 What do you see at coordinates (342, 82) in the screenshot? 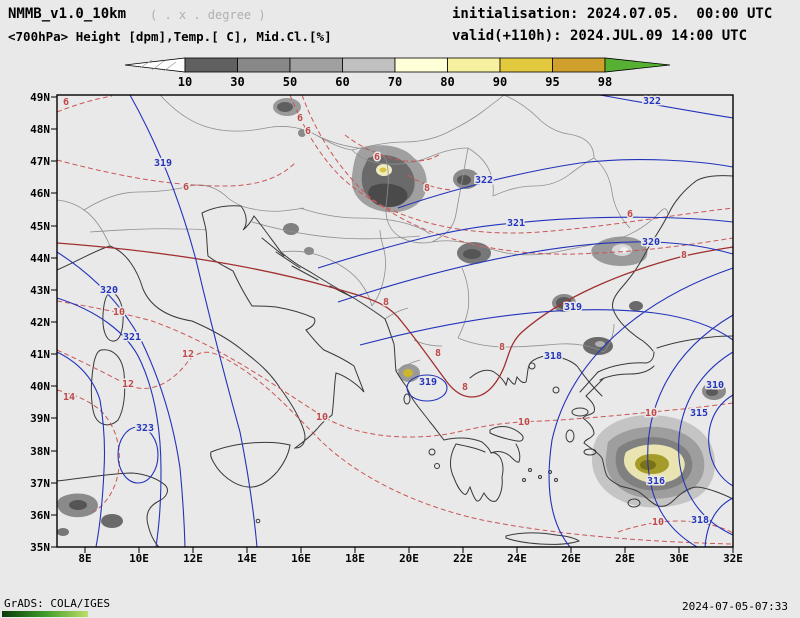
I see `colorbar-tick-label: 60` at bounding box center [342, 82].